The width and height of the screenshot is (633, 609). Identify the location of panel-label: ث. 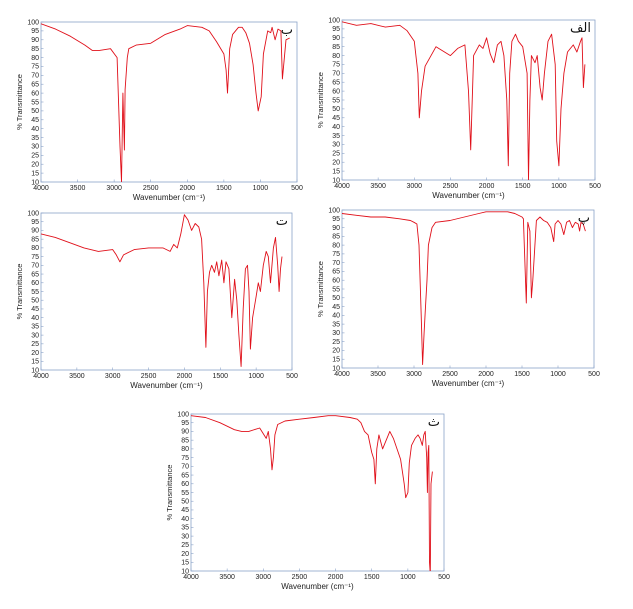
(434, 422).